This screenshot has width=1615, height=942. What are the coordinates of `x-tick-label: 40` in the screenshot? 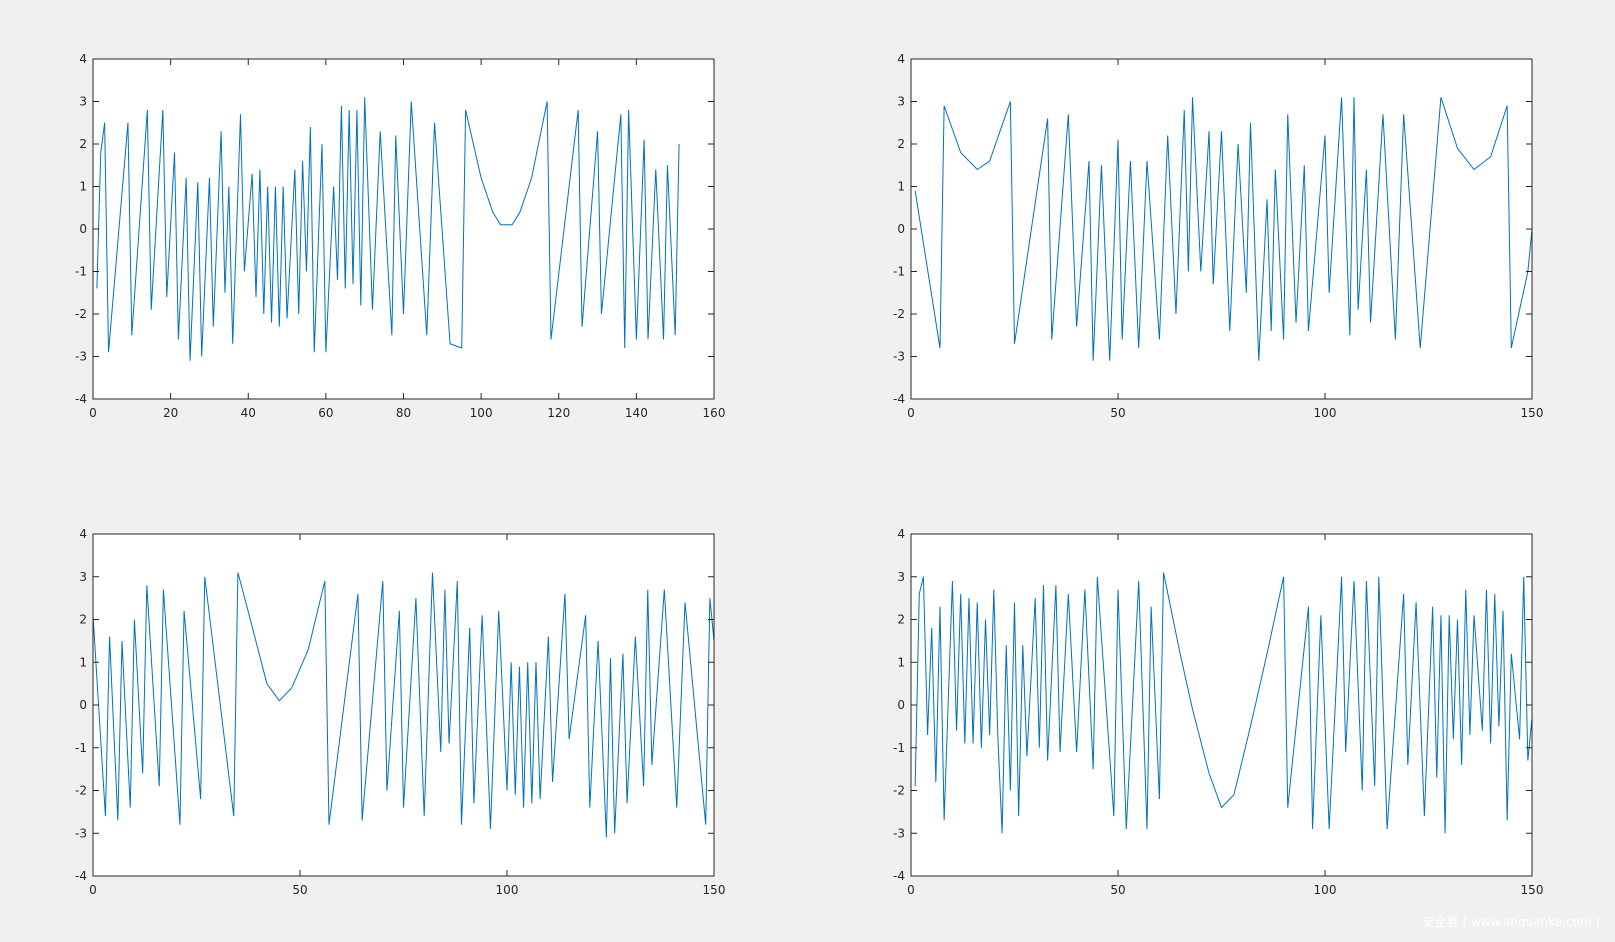 It's located at (248, 413).